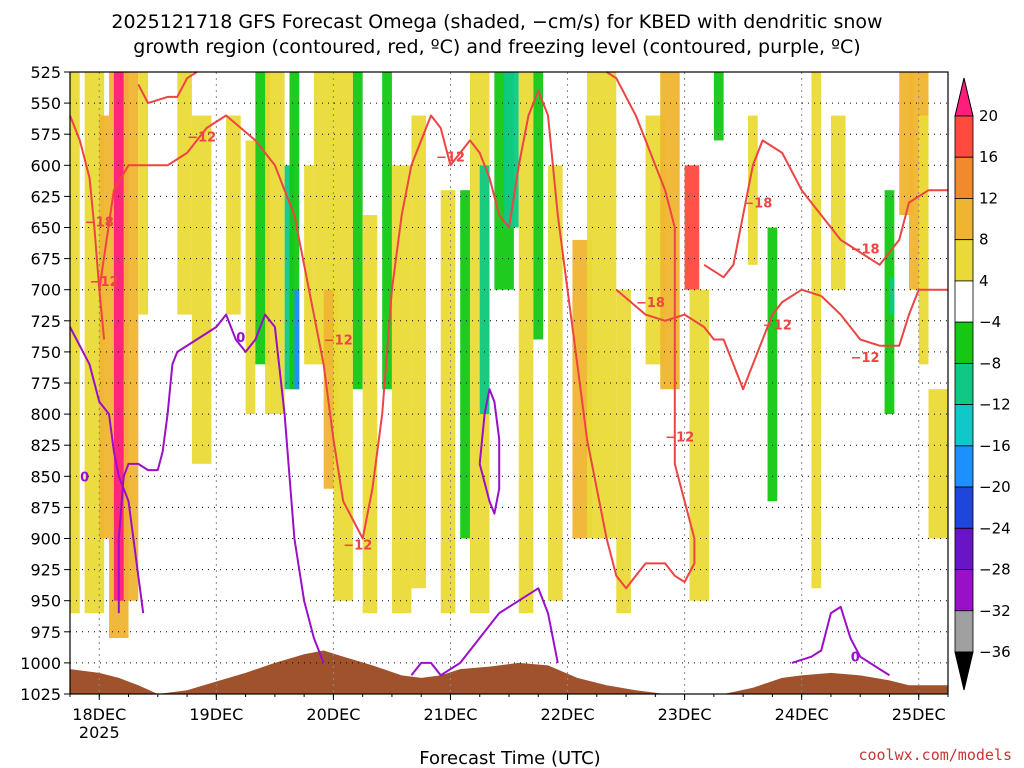 This screenshot has height=768, width=1024. I want to click on y-tick-label: 825, so click(45, 445).